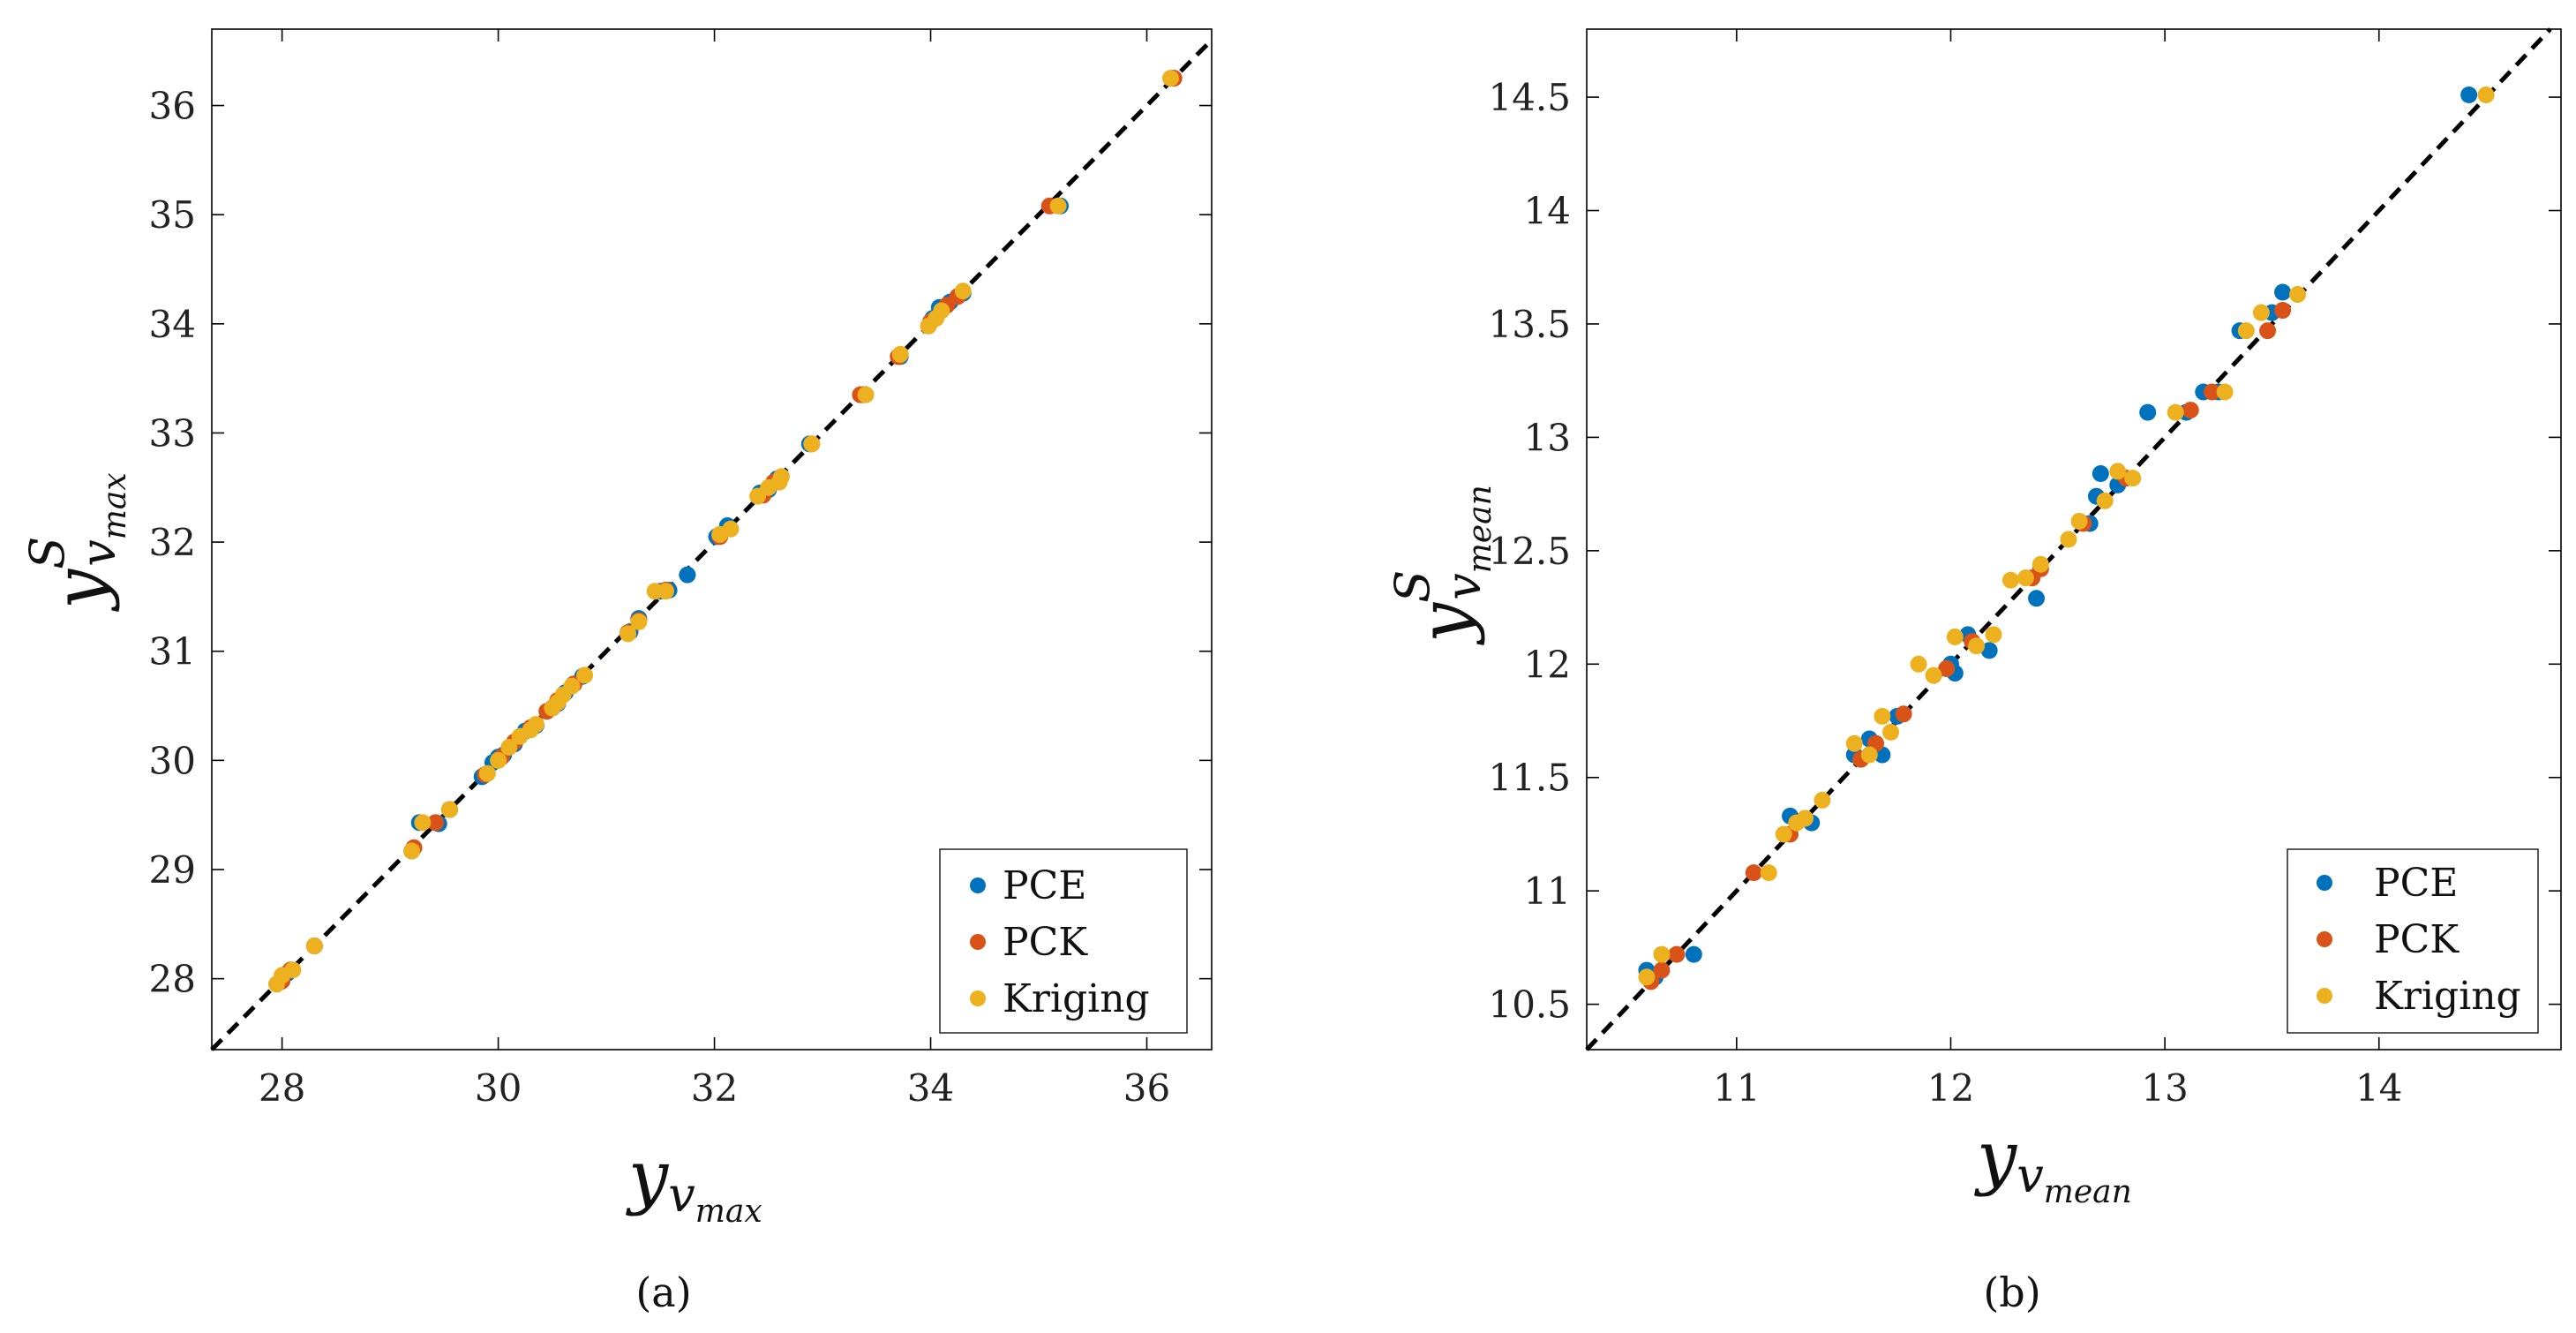 This screenshot has height=1333, width=2576. Describe the element at coordinates (282, 1088) in the screenshot. I see `x-tick-label: 28` at that location.